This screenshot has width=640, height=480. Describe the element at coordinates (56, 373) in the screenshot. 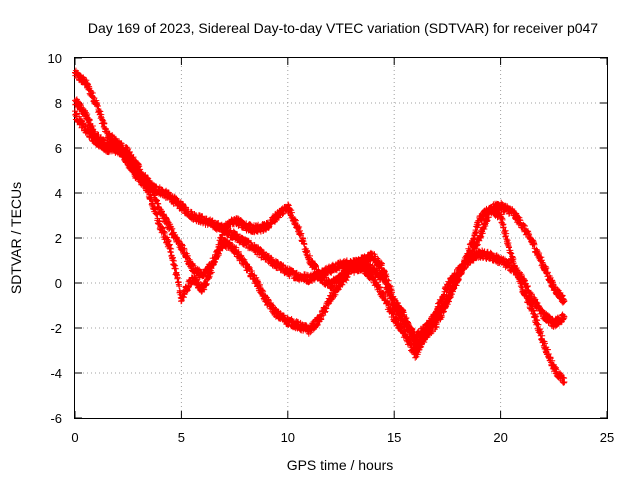

I see `y-tick-label: -4` at that location.